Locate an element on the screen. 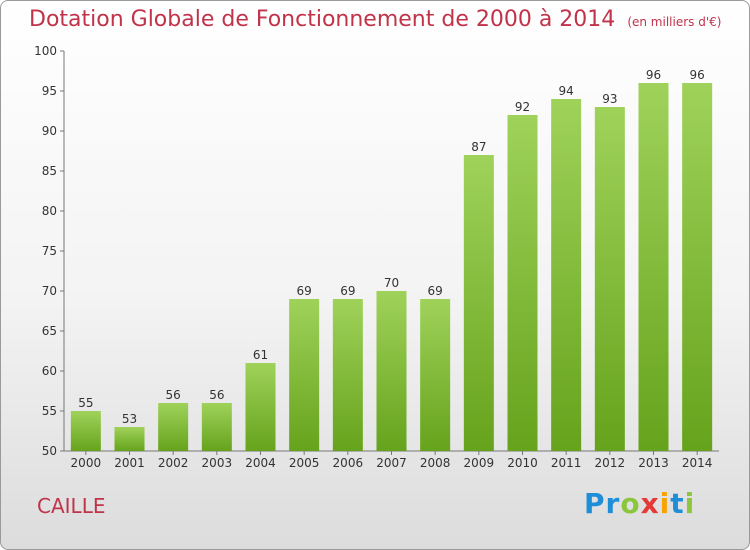  x-tick-label: 2002 is located at coordinates (173, 463).